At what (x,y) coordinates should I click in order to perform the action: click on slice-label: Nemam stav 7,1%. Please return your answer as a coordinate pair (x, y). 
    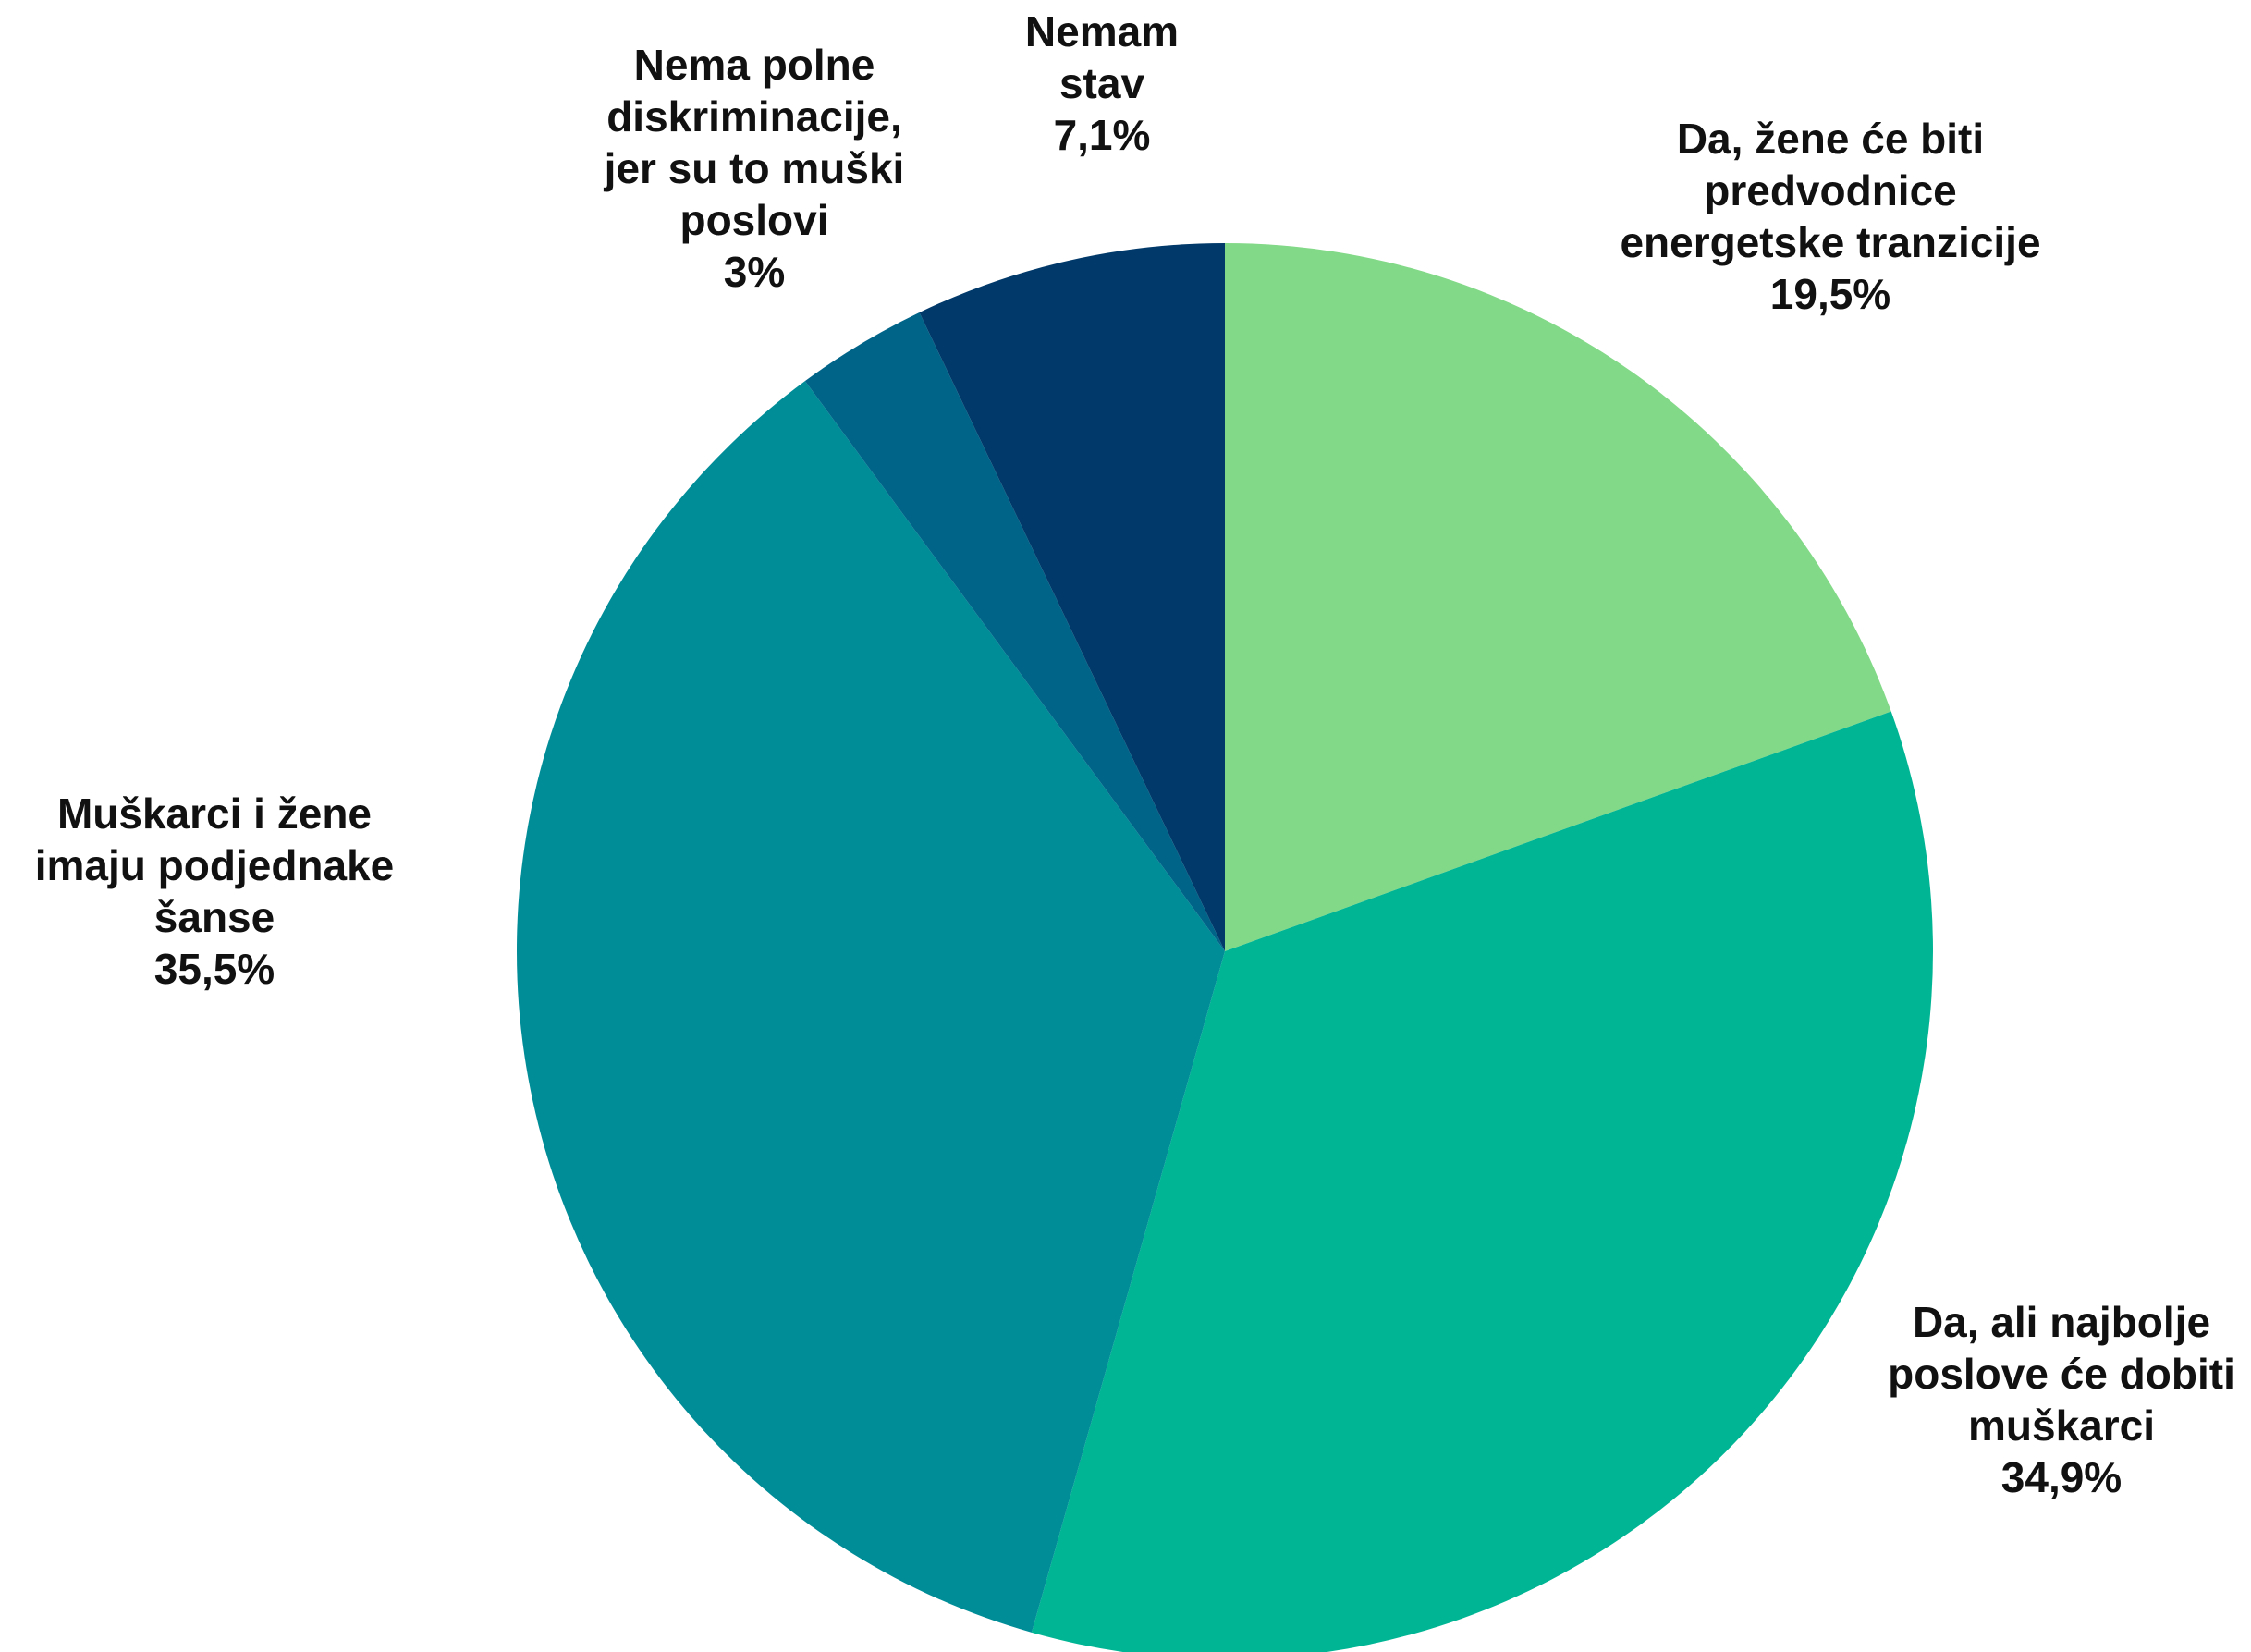
    Looking at the image, I should click on (1102, 83).